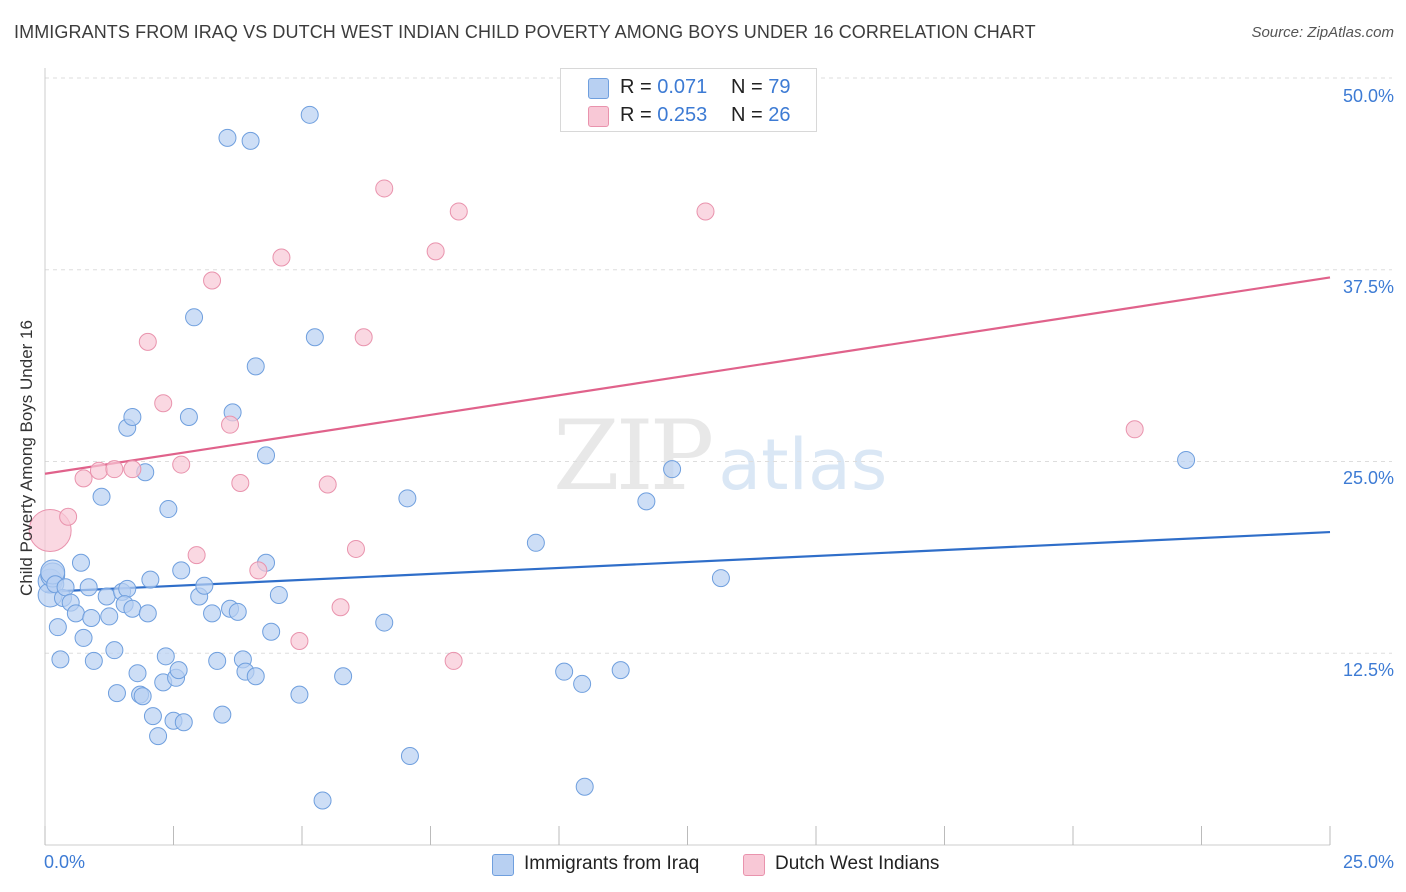 This screenshot has height=892, width=1406. I want to click on legend-swatch-blue, so click(598, 88).